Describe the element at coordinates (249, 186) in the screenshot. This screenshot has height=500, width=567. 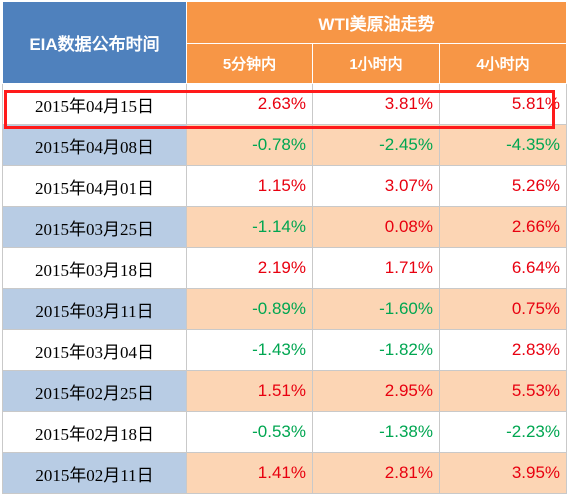
I see `row-value-5min: 1.15%` at that location.